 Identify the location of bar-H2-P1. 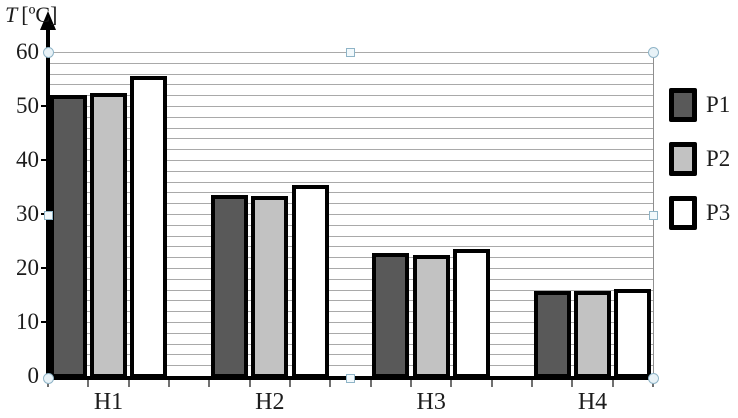
(229, 286).